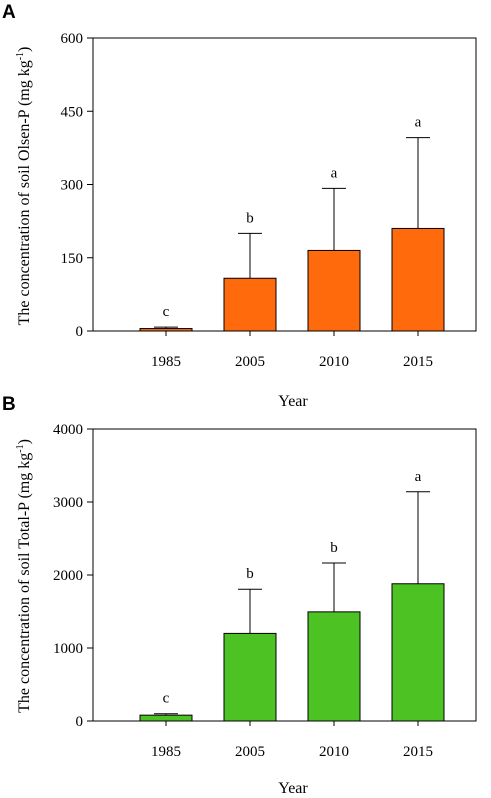 This screenshot has height=798, width=491. Describe the element at coordinates (334, 548) in the screenshot. I see `significance-letter-2010: b` at that location.